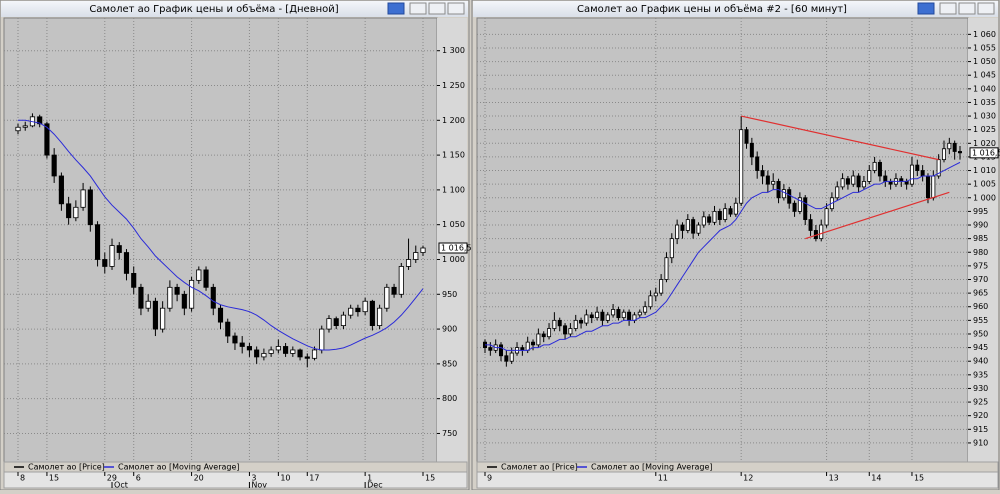 The width and height of the screenshot is (1000, 494). I want to click on y-tick-label: 1 010, so click(984, 170).